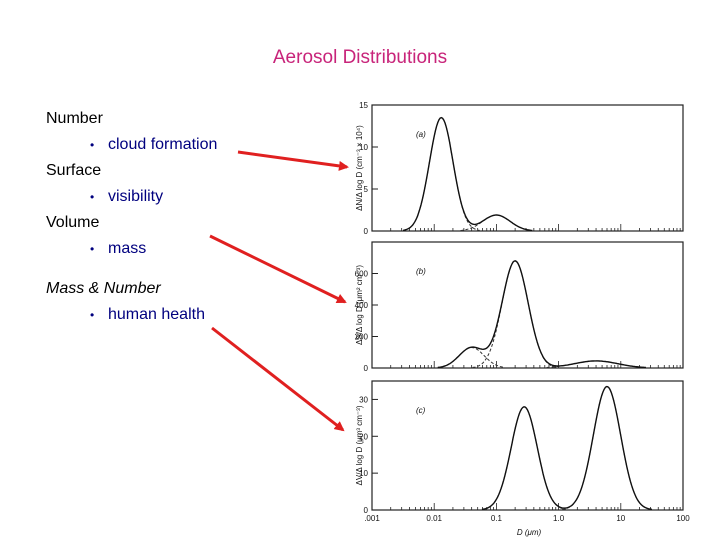  I want to click on bullet-volume: Volume, so click(73, 222).